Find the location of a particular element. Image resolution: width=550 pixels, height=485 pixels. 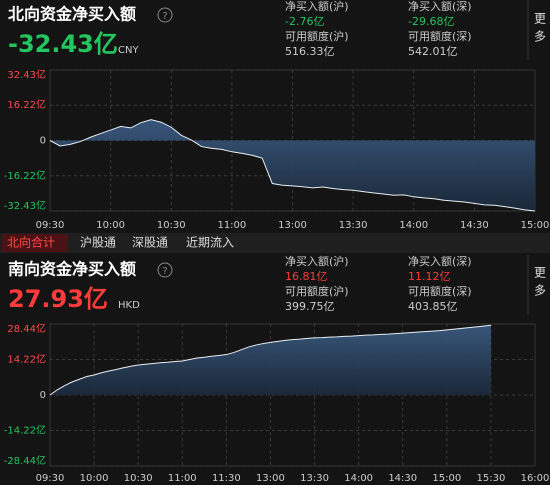

y-tick-label: -14.22亿 is located at coordinates (25, 430).